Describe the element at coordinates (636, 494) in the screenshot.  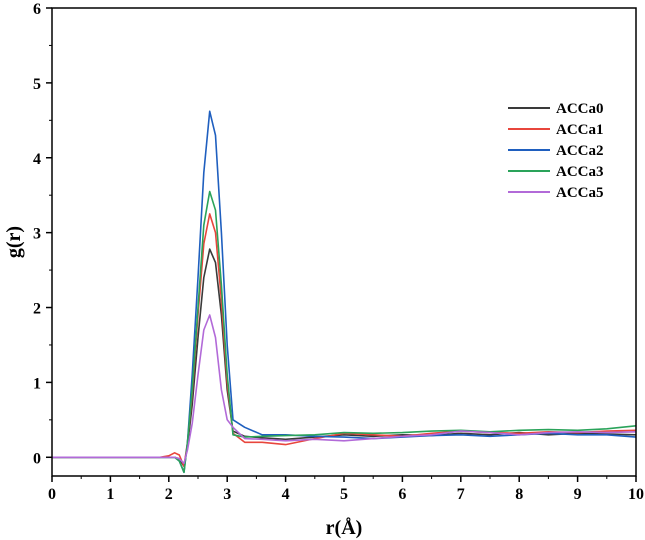
I see `x-tick-label: 10` at that location.